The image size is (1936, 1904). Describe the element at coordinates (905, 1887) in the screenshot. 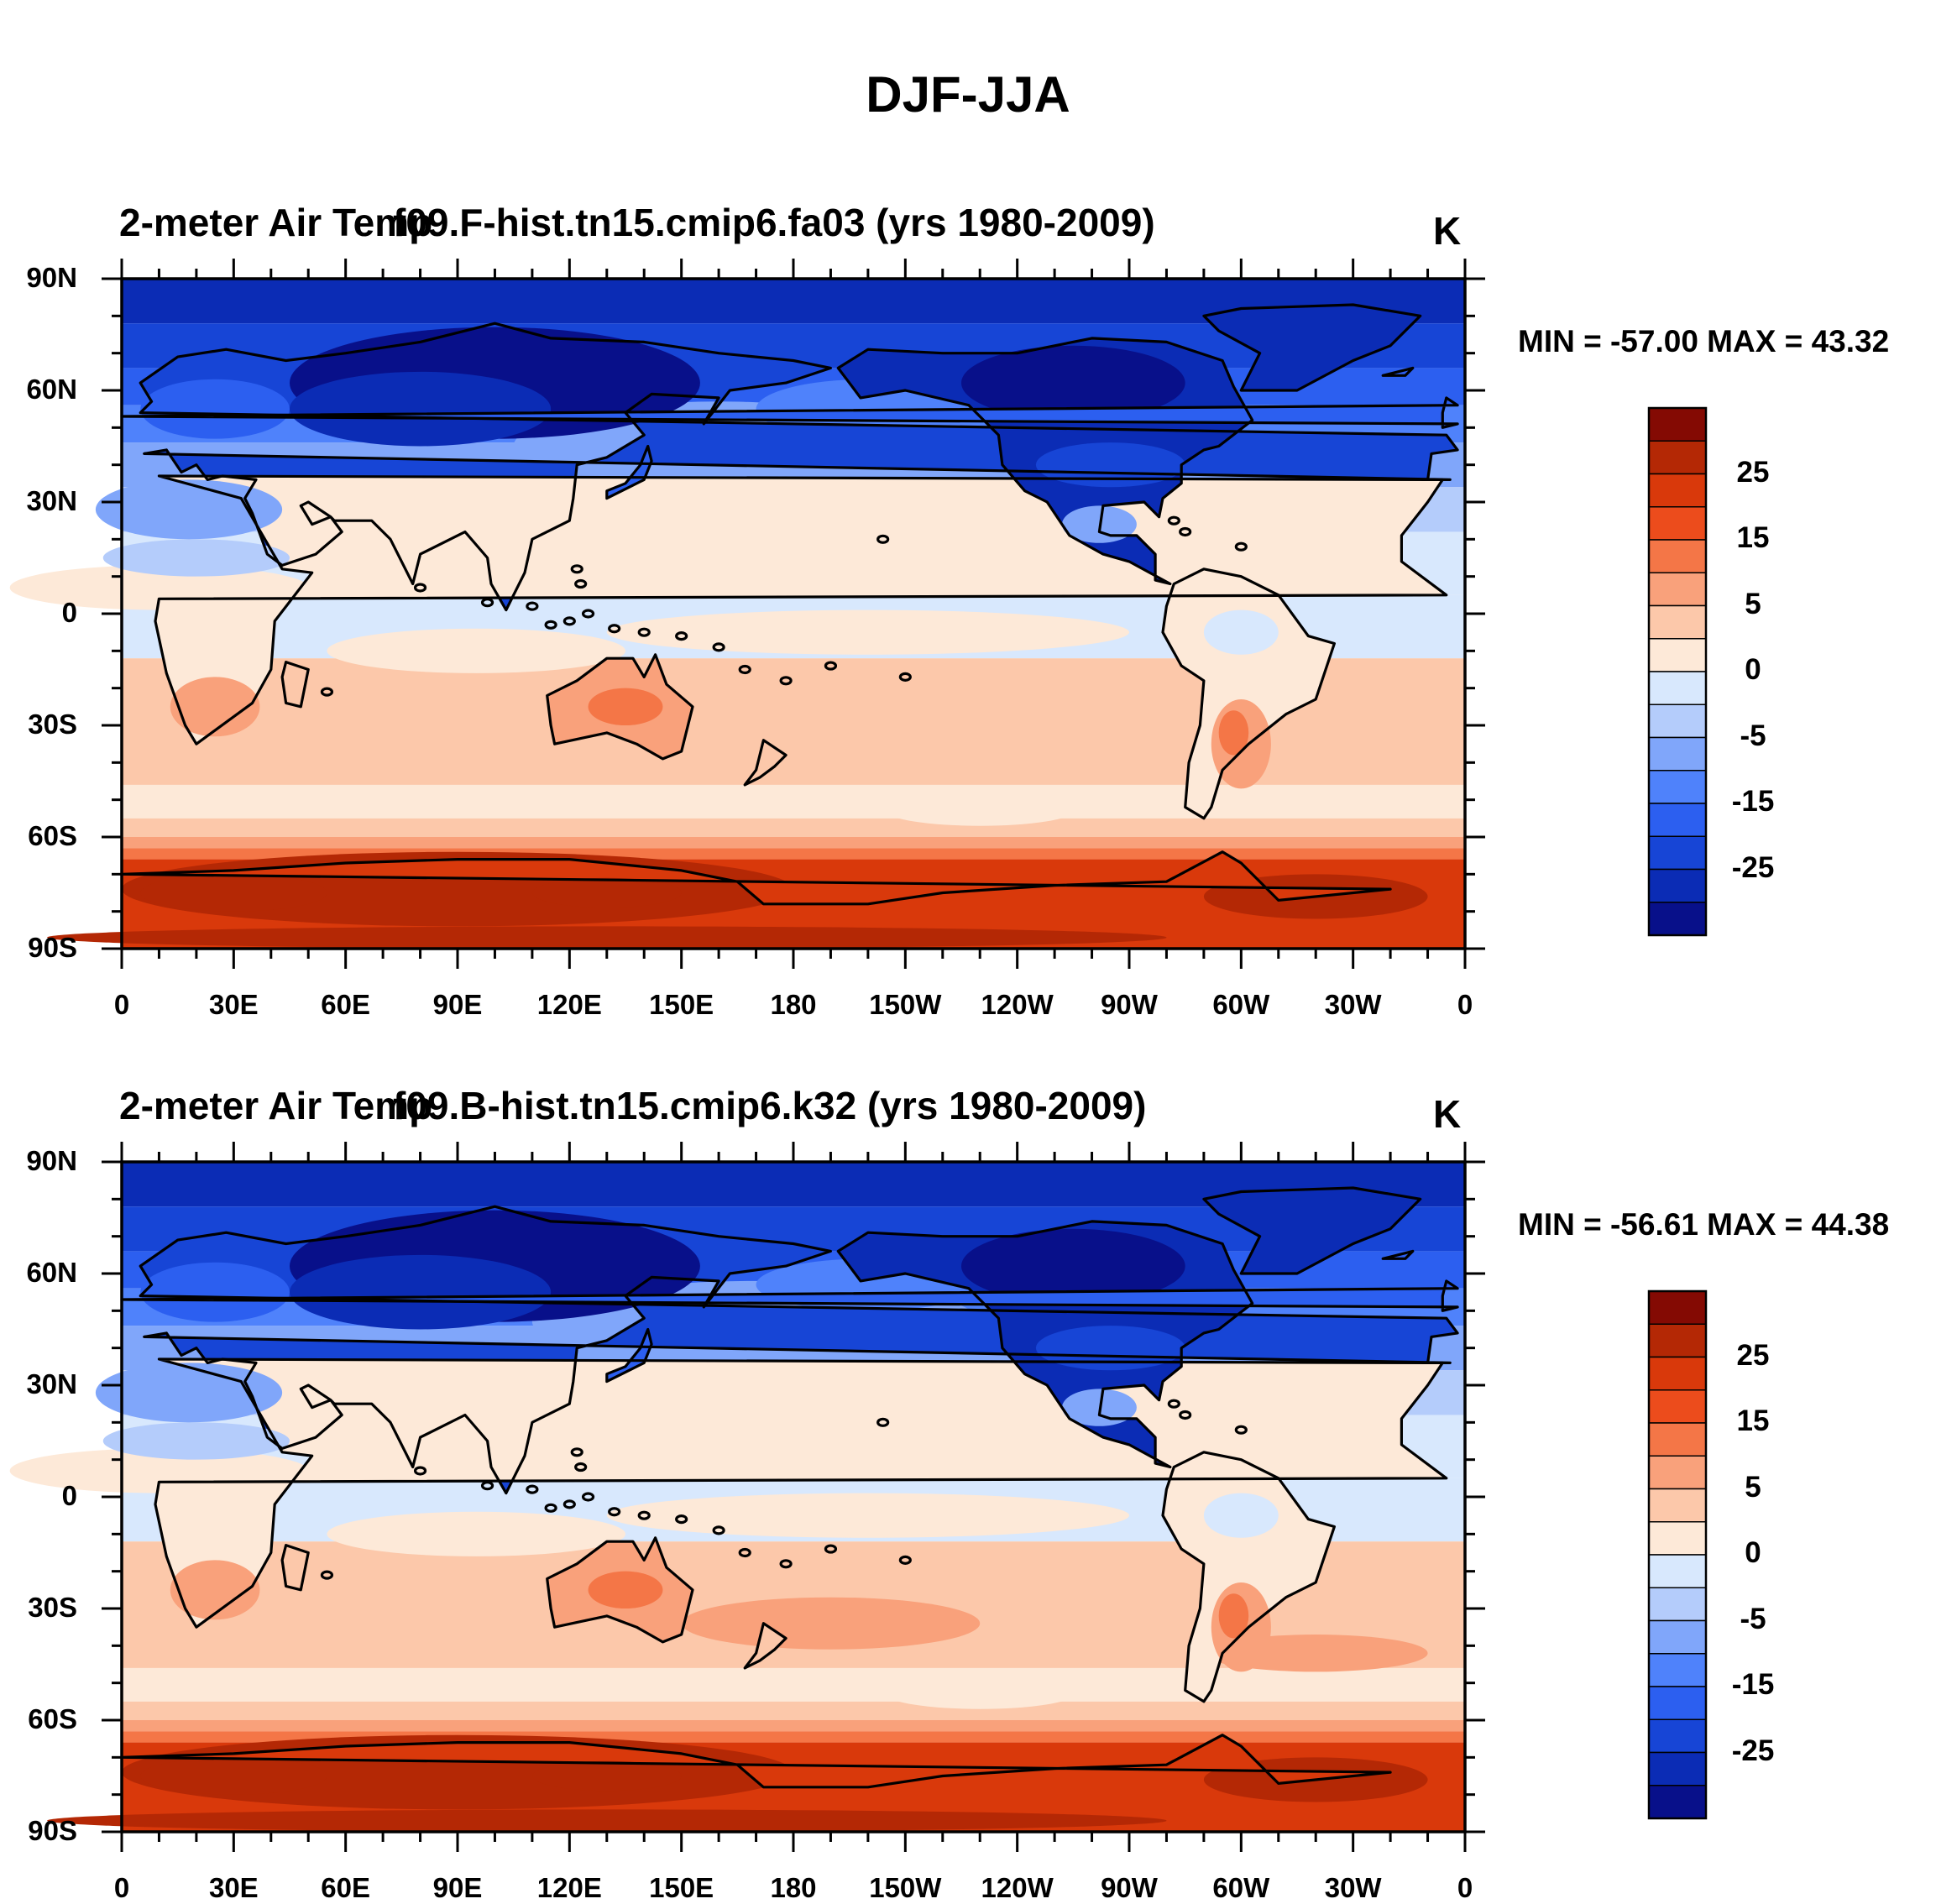

I see `lon-label: 150W` at that location.